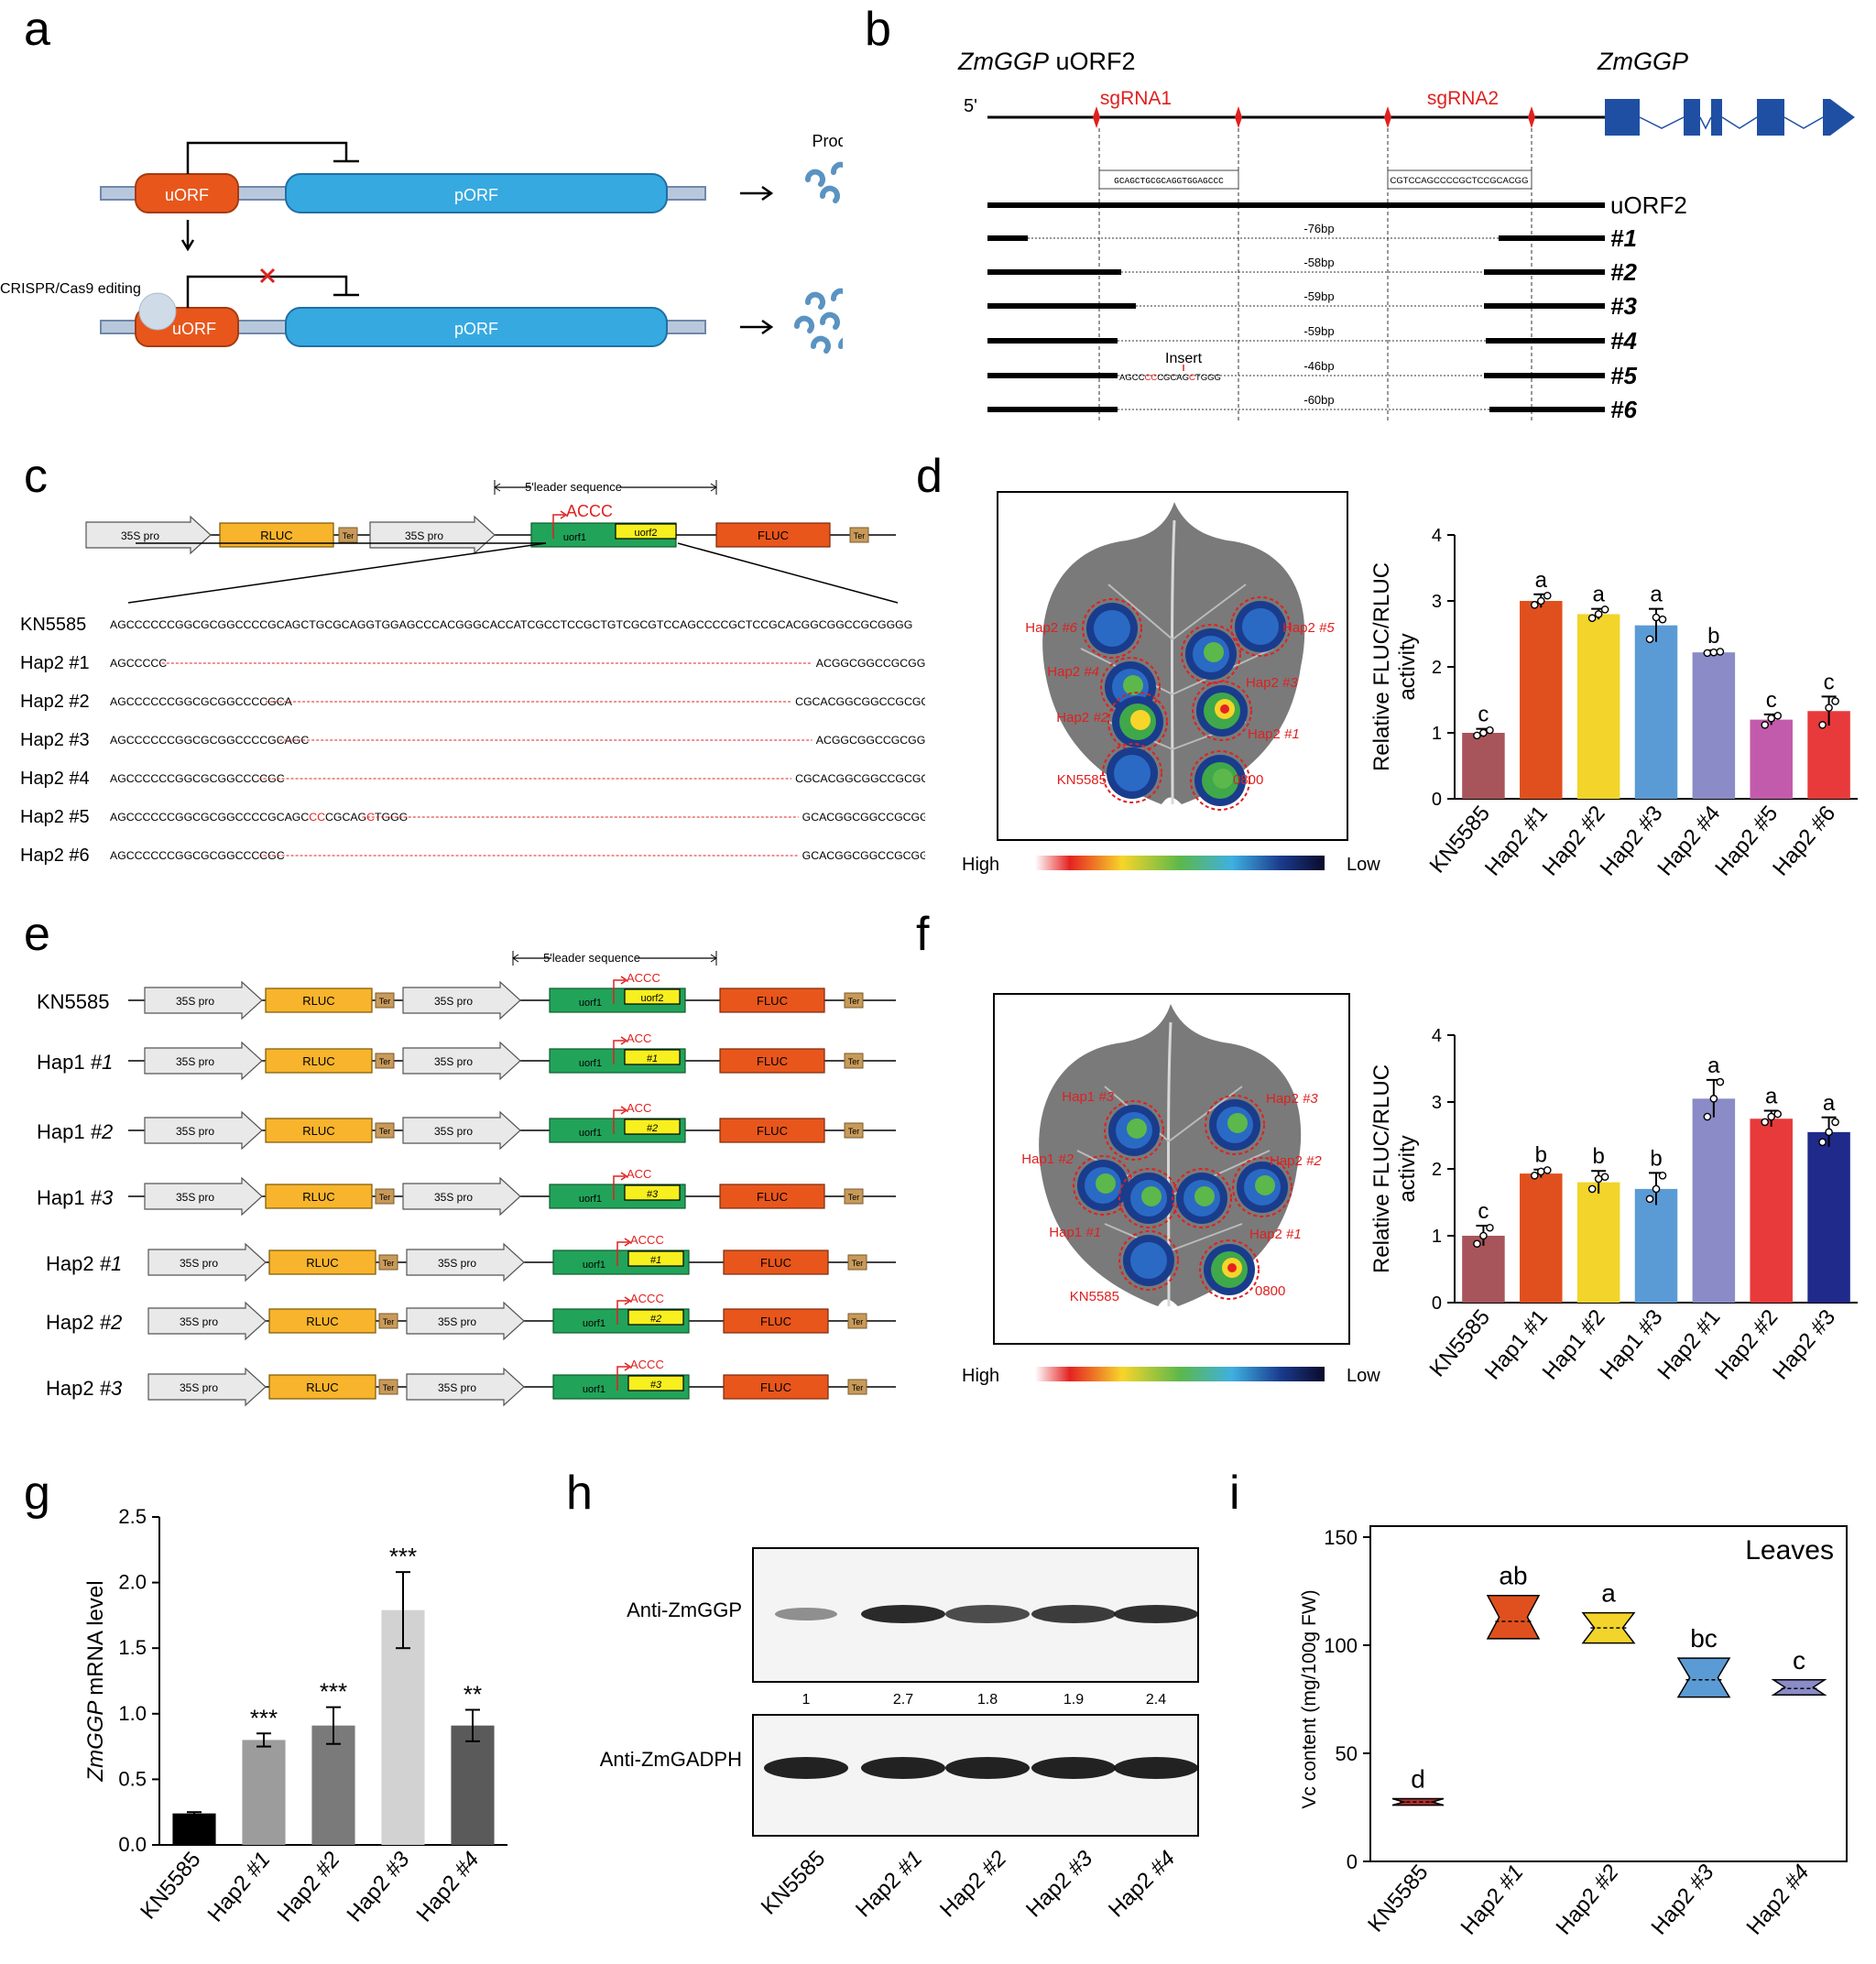 This screenshot has height=1964, width=1876. Describe the element at coordinates (656, 1385) in the screenshot. I see `uorf2-label: #3` at that location.